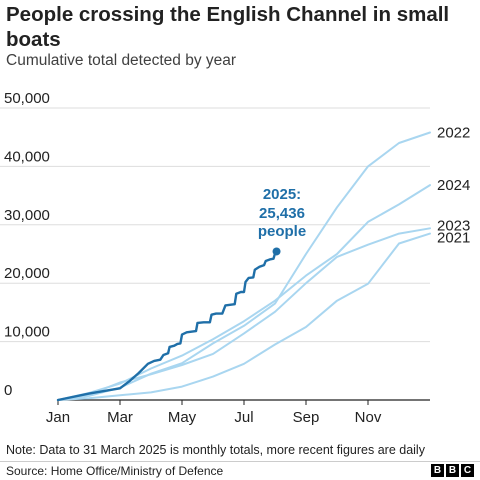 The height and width of the screenshot is (480, 480). What do you see at coordinates (282, 194) in the screenshot?
I see `annotation-line: 2025:` at bounding box center [282, 194].